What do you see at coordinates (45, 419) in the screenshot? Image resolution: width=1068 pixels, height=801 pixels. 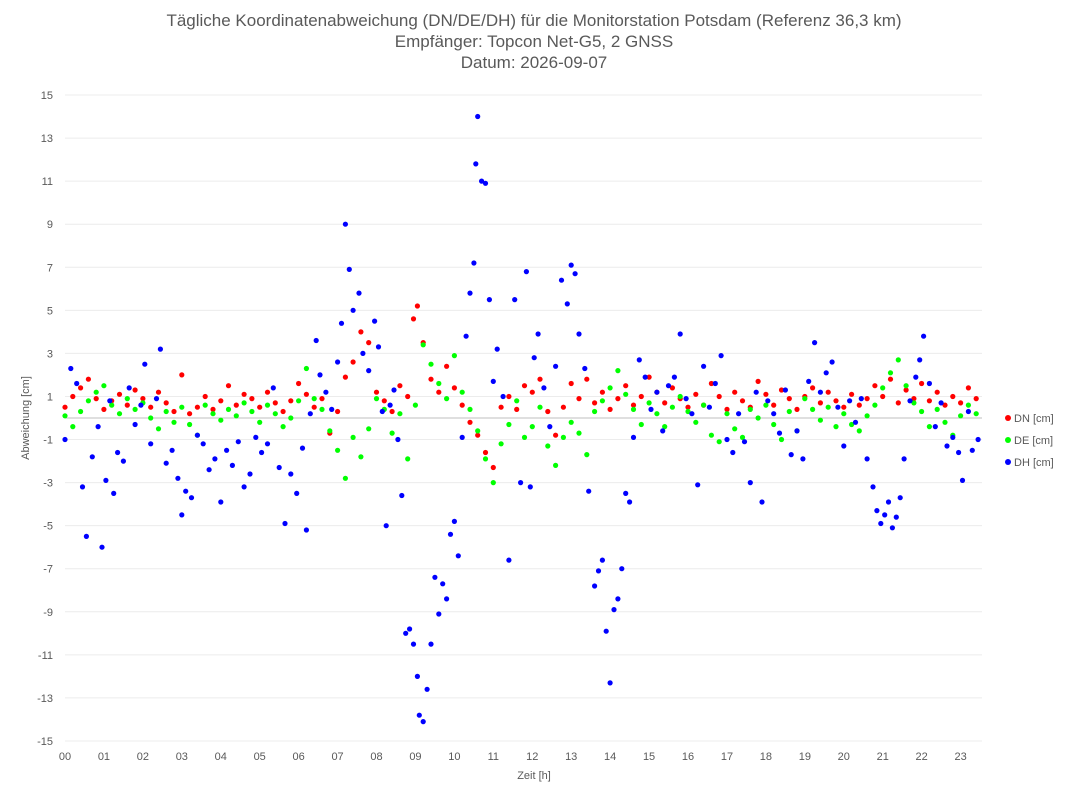 I see `y-axis-tick-labels: 15 13 11 9 7 5 3 1 -1 -3 -5 -7 -9 -11 -13 -15` at bounding box center [45, 419].